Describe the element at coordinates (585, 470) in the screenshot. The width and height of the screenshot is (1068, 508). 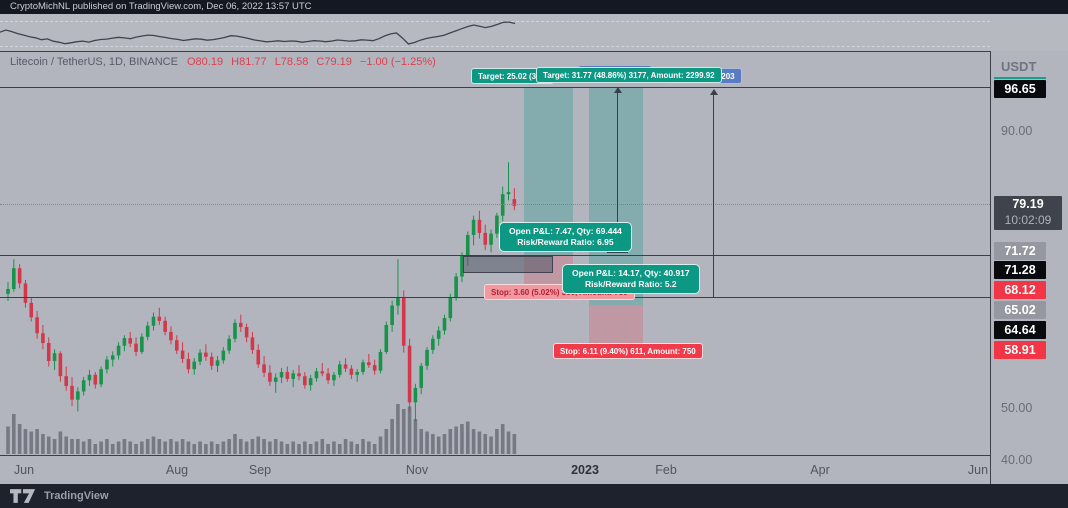
I see `time-axis-label-2023: 2023` at that location.